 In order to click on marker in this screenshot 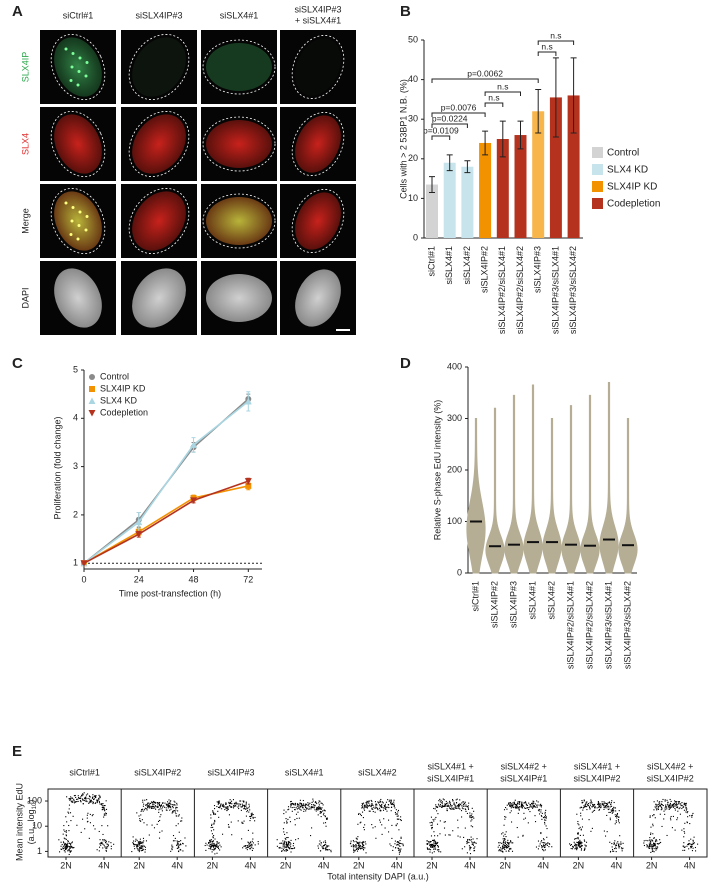, I will do `click(139, 534)`.